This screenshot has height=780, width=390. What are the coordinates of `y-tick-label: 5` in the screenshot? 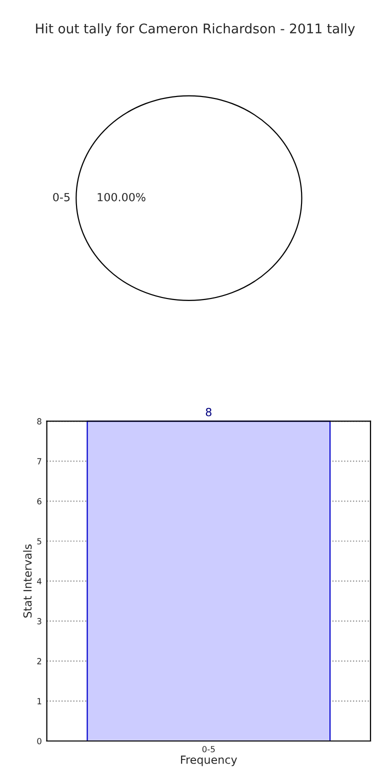 It's located at (39, 541).